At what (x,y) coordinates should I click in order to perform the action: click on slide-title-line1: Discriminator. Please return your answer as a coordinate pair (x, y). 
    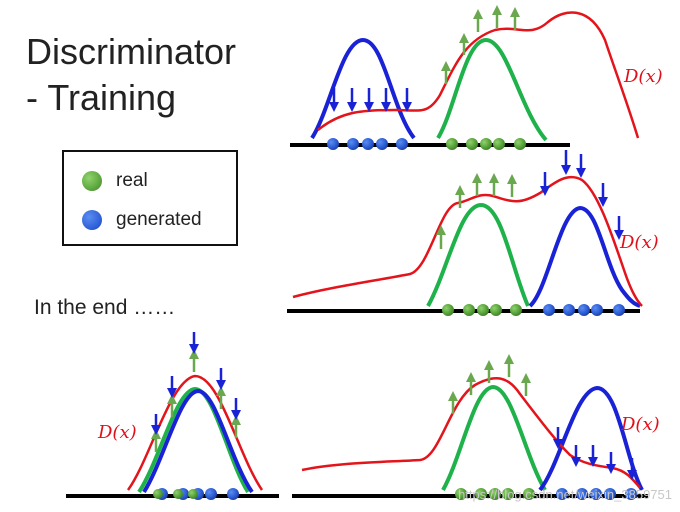
    Looking at the image, I should click on (131, 51).